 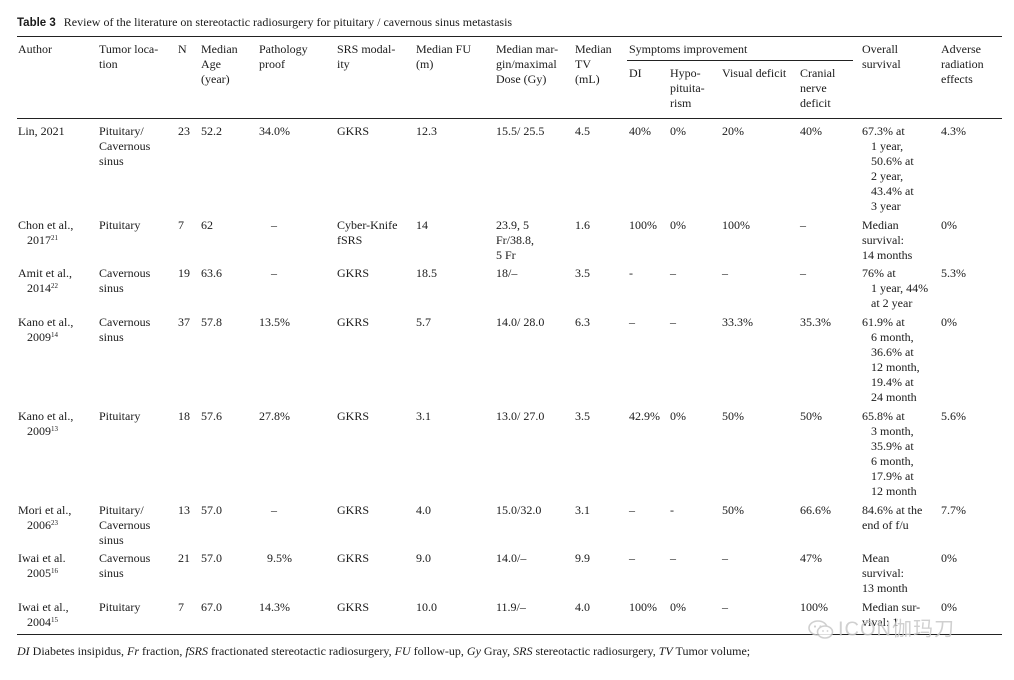 What do you see at coordinates (274, 322) in the screenshot?
I see `cell-pathology: 13.5%` at bounding box center [274, 322].